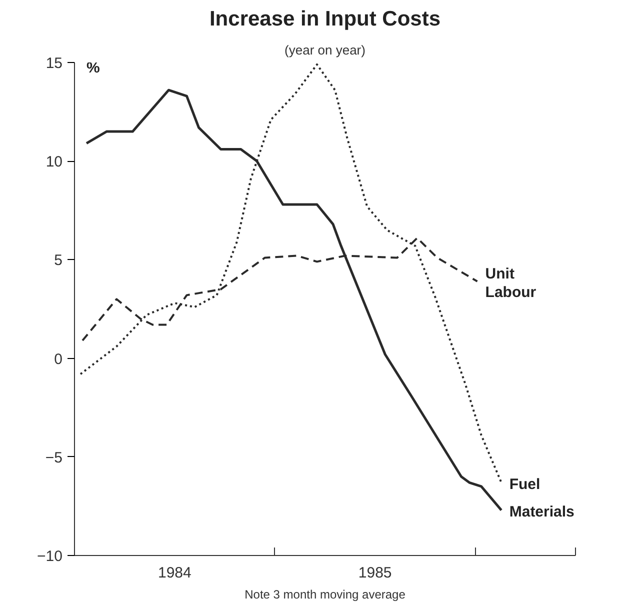  I want to click on x-tick-label: 1984, so click(175, 573).